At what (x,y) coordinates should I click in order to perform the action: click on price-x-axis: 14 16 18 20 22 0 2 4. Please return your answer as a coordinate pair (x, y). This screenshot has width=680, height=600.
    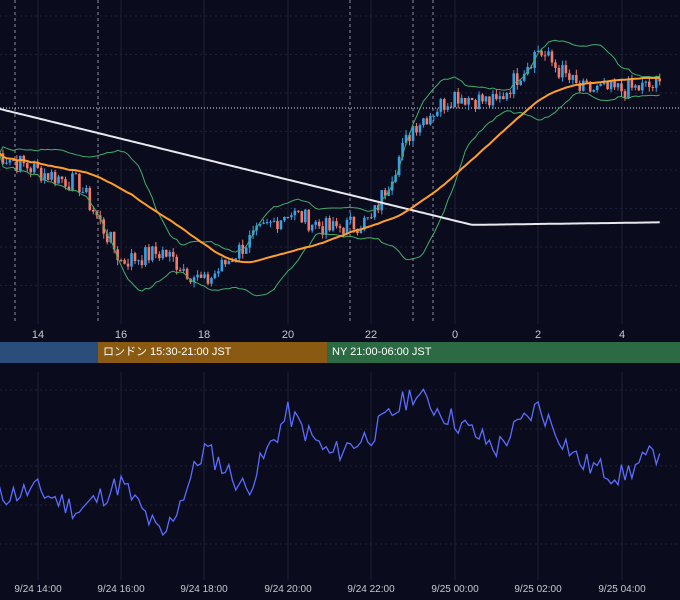
    Looking at the image, I should click on (340, 333).